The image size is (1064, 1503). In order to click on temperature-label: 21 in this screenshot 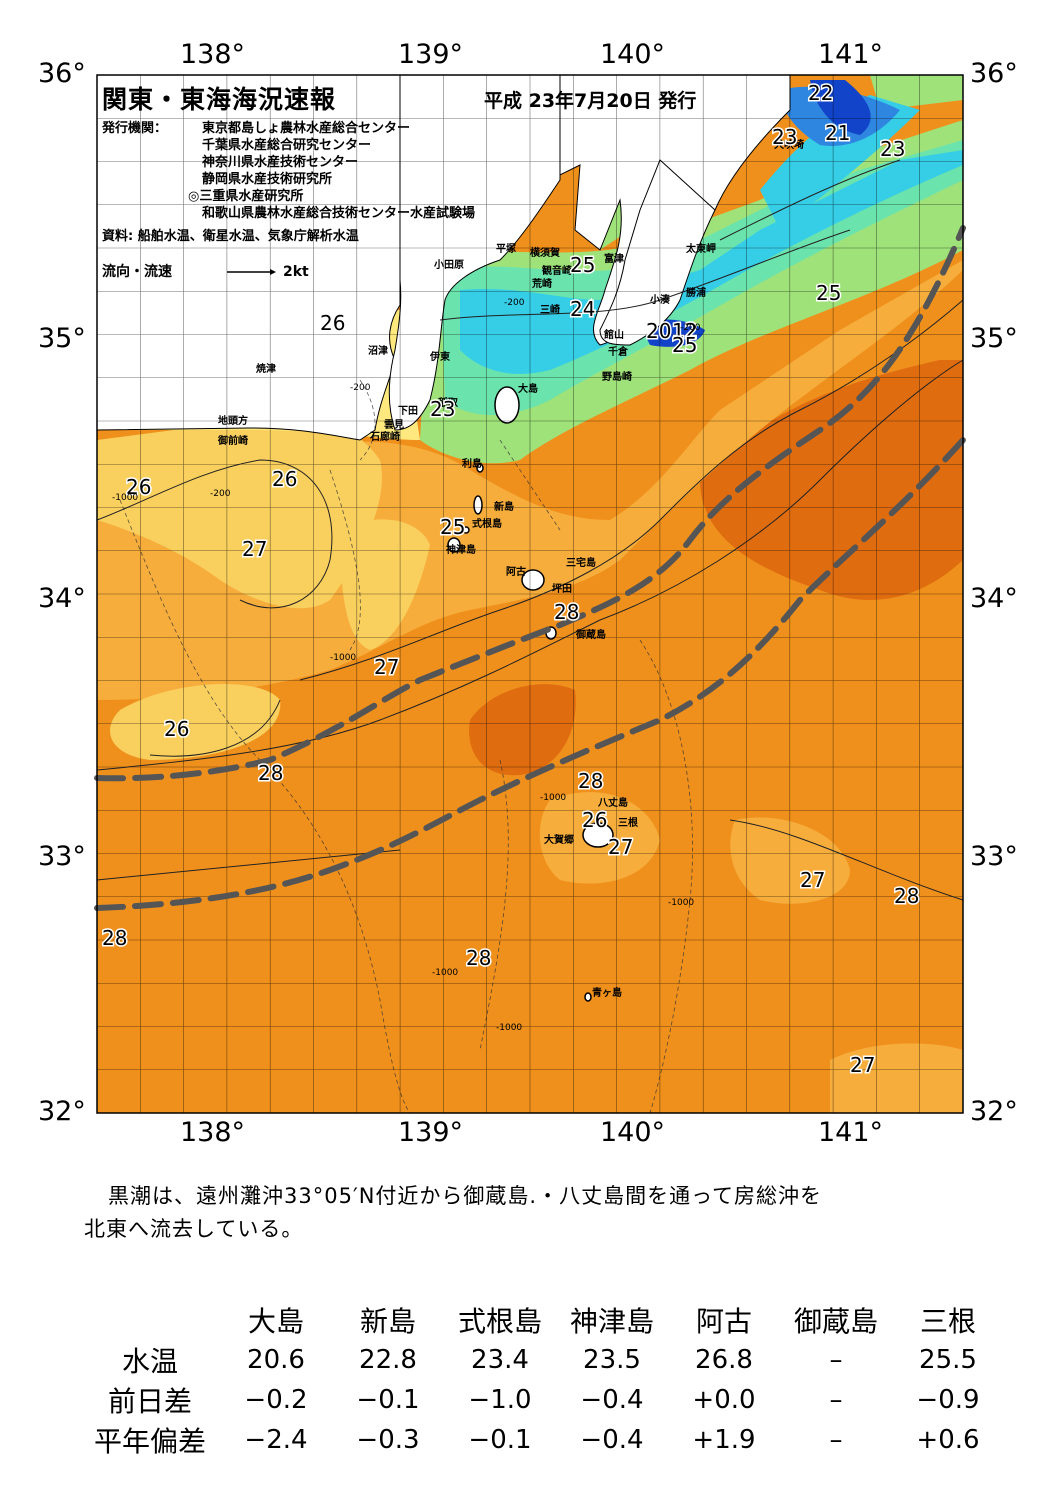, I will do `click(837, 133)`.